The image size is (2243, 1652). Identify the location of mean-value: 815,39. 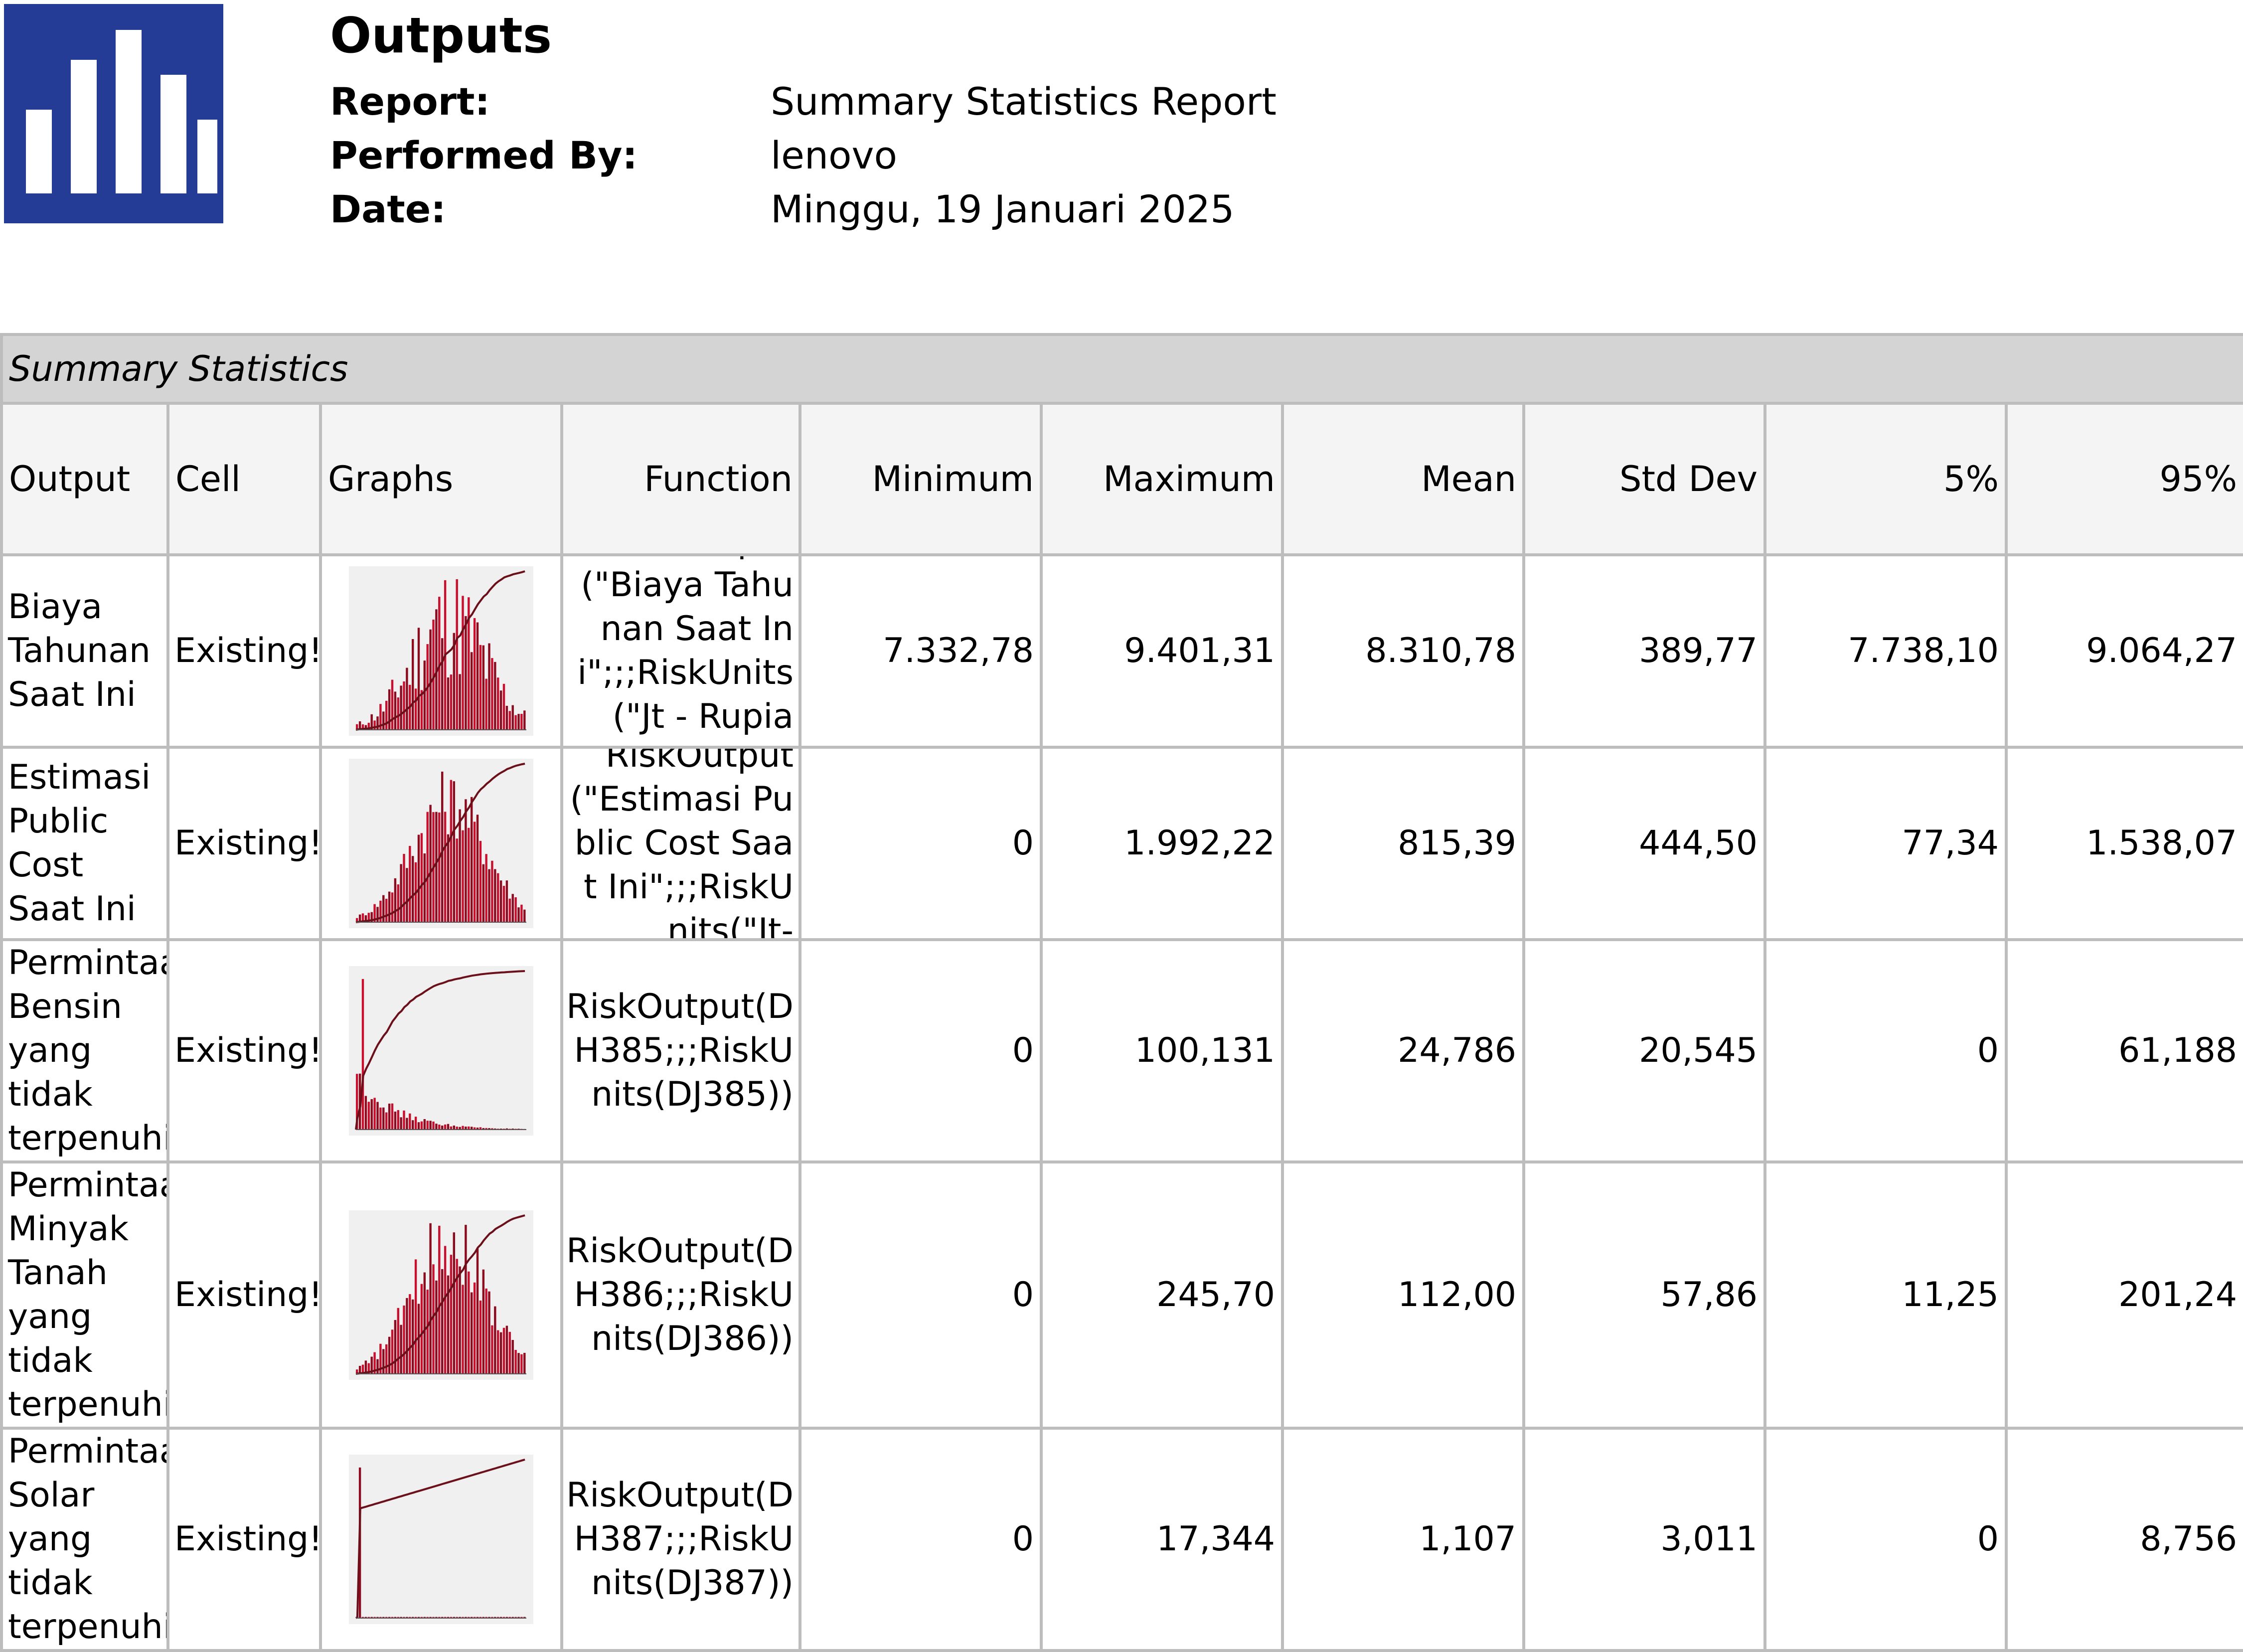
(1403, 843).